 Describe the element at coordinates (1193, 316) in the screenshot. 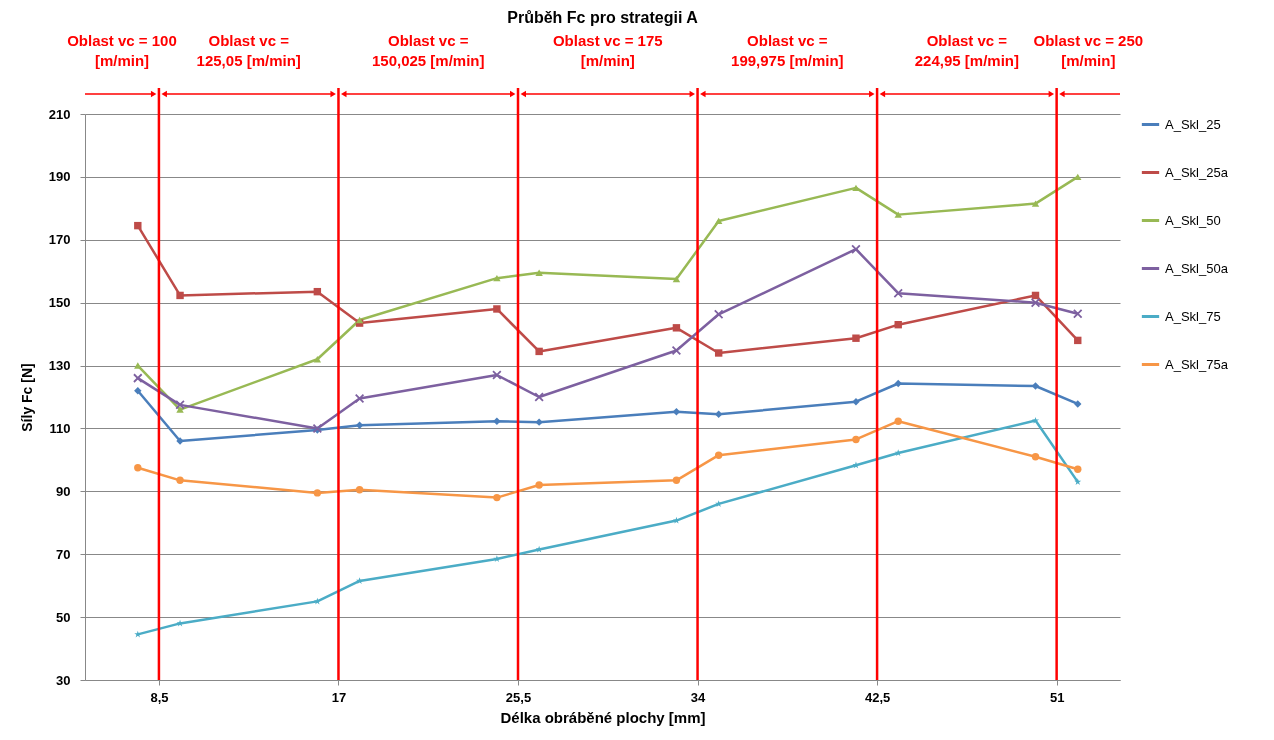

I see `legend-label: A_Skl_75` at that location.